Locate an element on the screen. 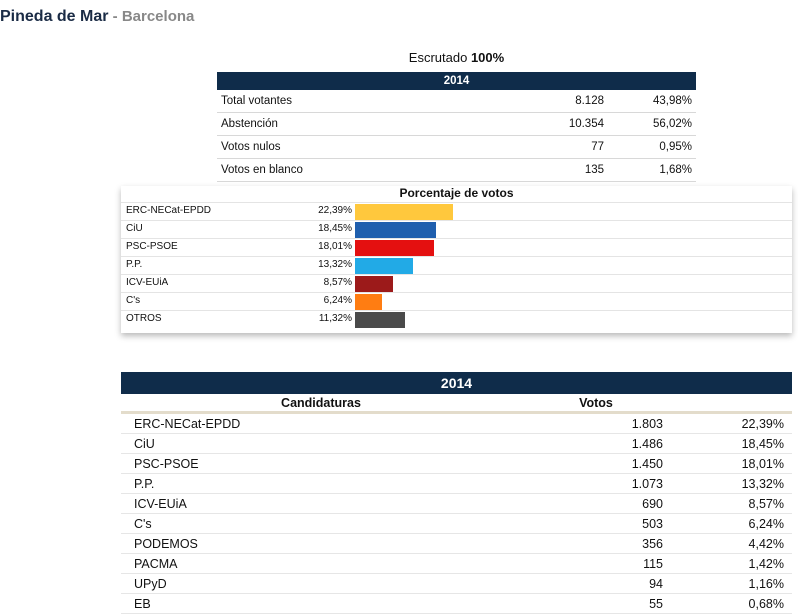  party-name: C's is located at coordinates (321, 523).